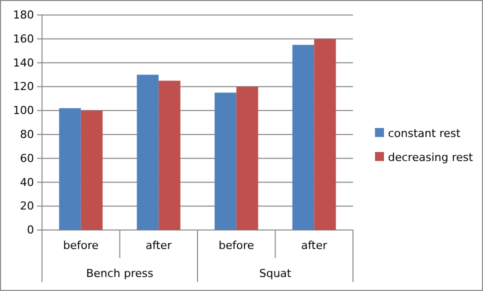 This screenshot has width=483, height=291. I want to click on y-tick-label: 60, so click(27, 158).